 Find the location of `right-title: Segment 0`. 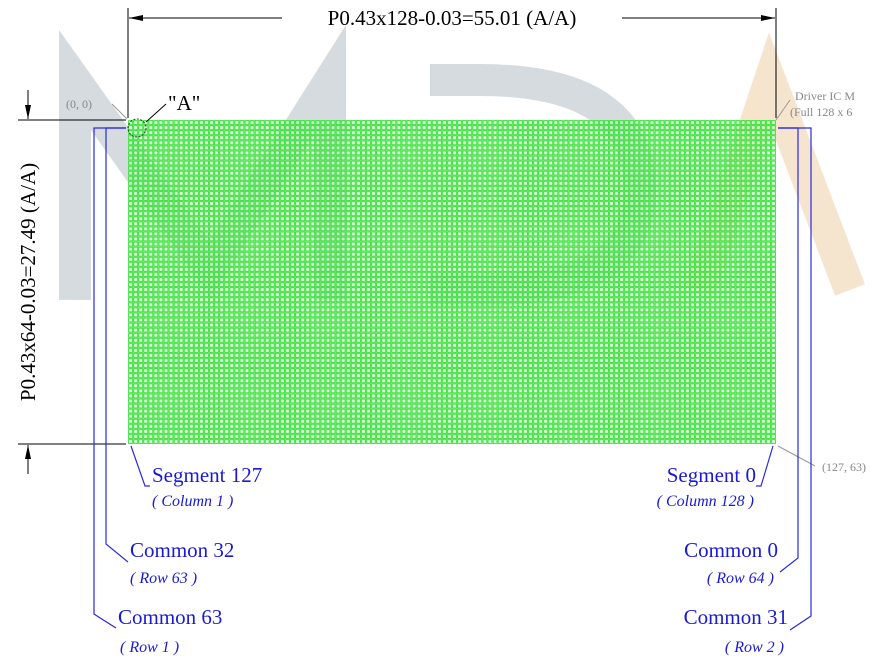

right-title: Segment 0 is located at coordinates (711, 475).